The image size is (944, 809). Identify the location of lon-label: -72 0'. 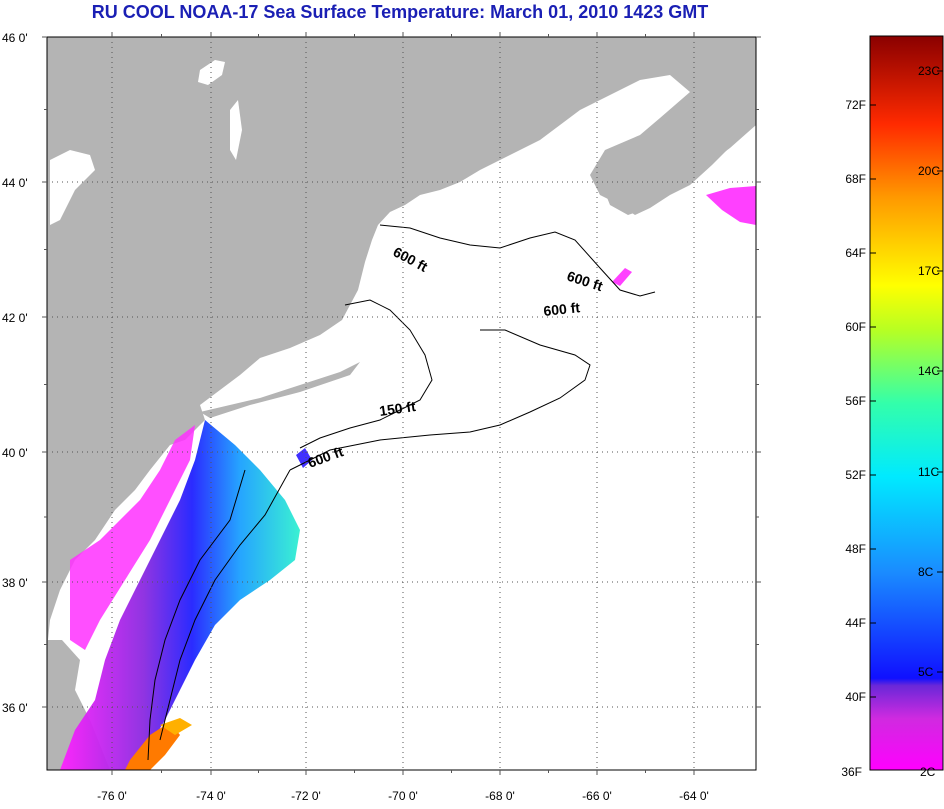
(306, 796).